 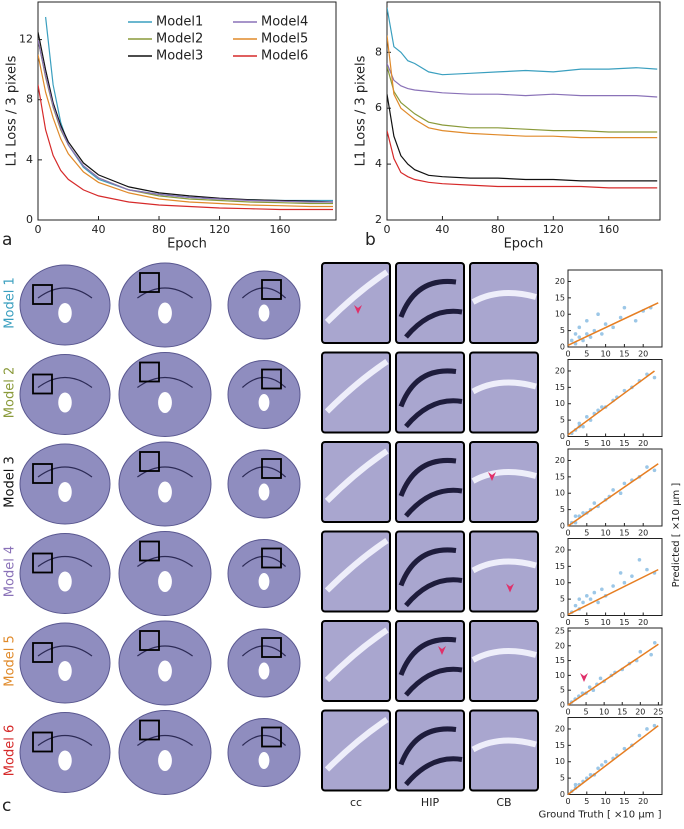 I want to click on y-tick-label: 25, so click(x=560, y=630).